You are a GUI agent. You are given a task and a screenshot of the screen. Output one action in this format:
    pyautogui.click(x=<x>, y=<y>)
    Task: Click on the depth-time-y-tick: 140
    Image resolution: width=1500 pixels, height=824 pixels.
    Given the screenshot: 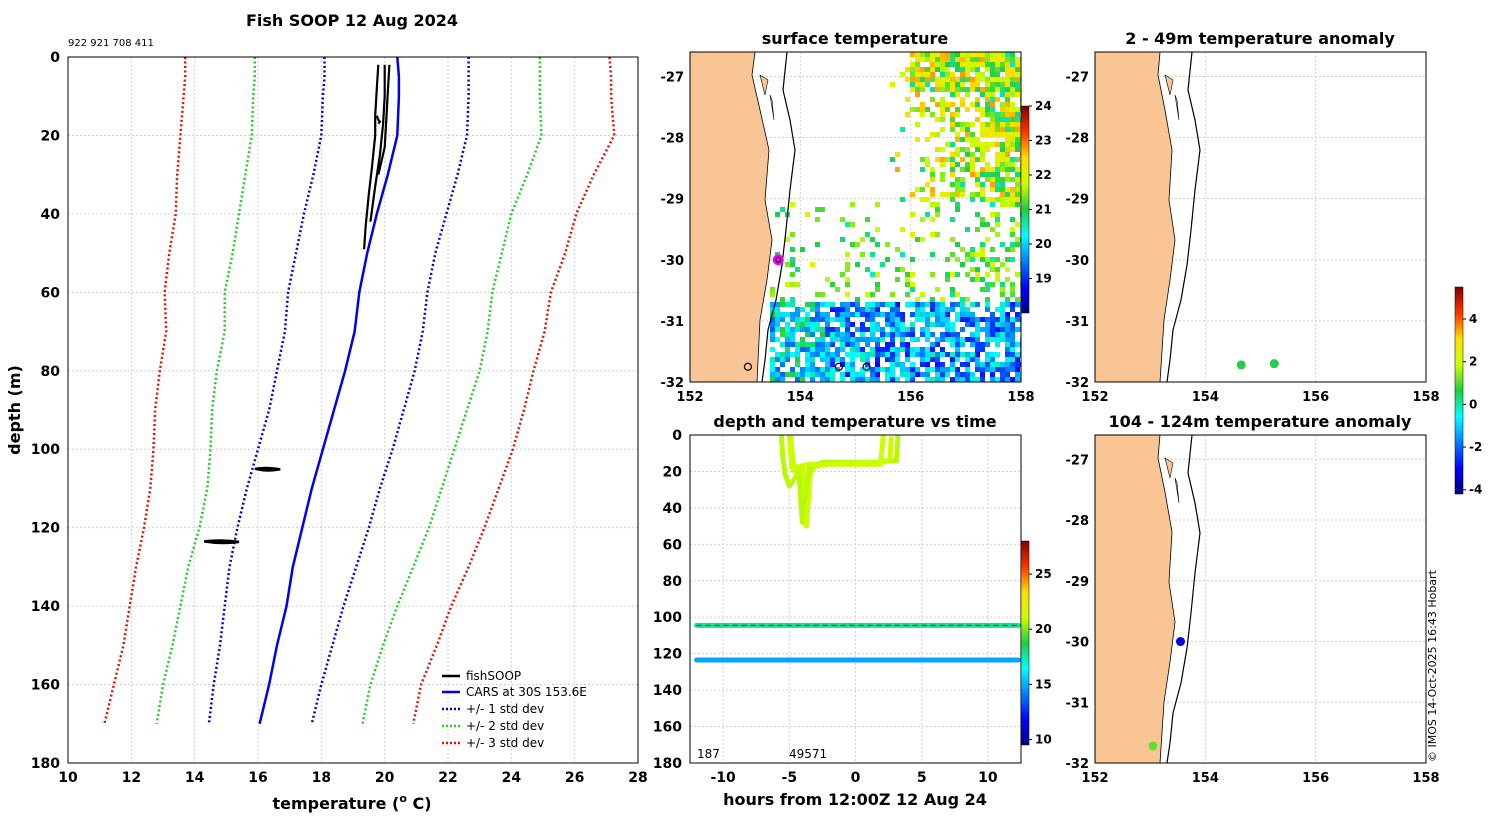 What is the action you would take?
    pyautogui.click(x=667, y=691)
    